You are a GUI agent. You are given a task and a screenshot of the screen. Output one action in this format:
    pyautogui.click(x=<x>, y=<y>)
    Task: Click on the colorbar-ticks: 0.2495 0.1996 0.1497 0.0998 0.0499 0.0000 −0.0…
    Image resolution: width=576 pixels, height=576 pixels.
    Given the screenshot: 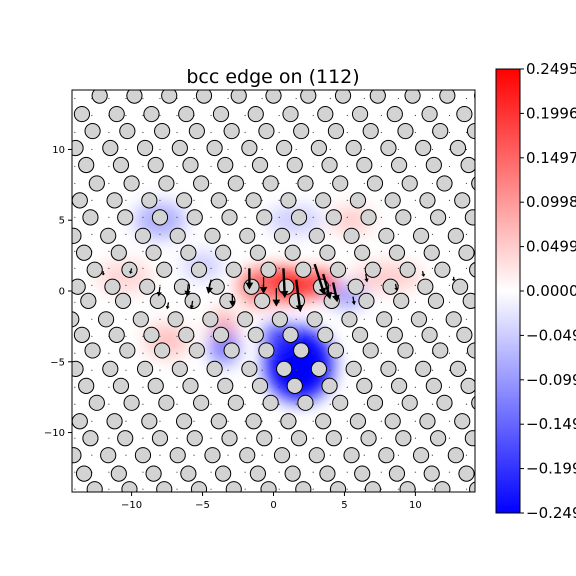 What is the action you would take?
    pyautogui.click(x=548, y=291)
    